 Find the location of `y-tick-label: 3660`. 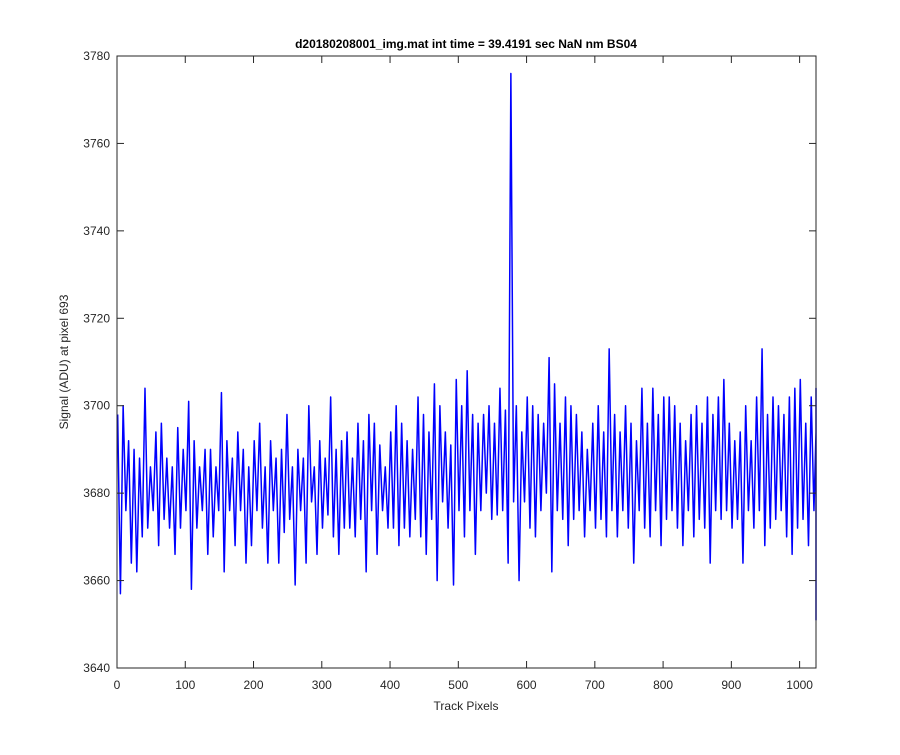

y-tick-label: 3660 is located at coordinates (96, 581).